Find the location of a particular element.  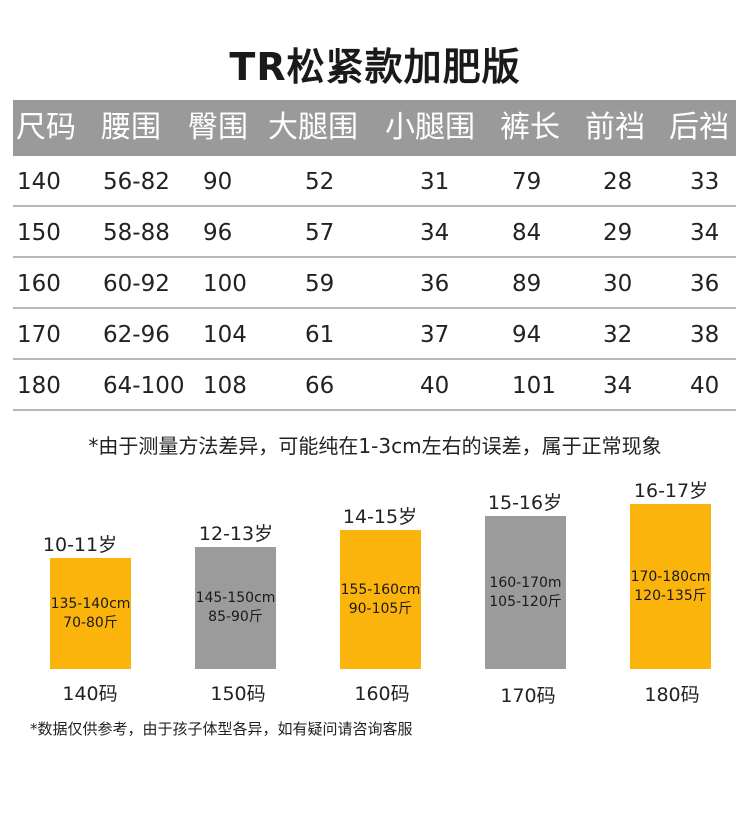

size-label: 150码 is located at coordinates (238, 694).